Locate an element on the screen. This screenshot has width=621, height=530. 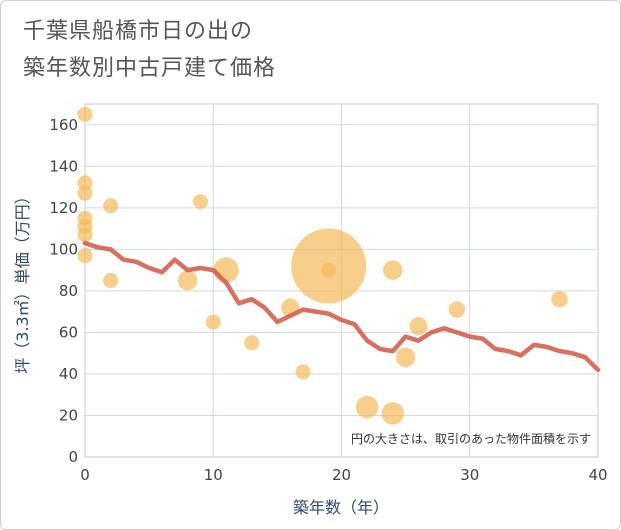
y-tick-label-4: 80 is located at coordinates (68, 291).